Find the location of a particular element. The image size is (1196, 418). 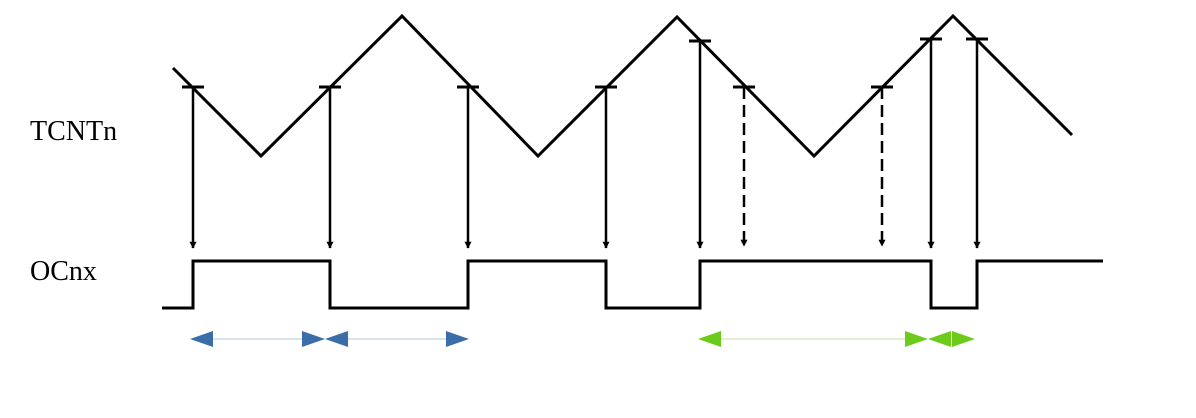

period-indicator-blue is located at coordinates (329, 339).